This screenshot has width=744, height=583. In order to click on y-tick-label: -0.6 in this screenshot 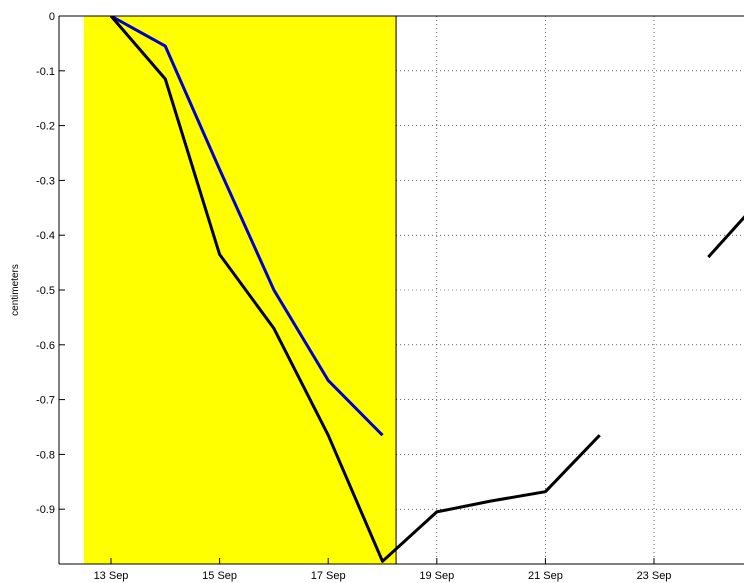, I will do `click(45, 346)`.